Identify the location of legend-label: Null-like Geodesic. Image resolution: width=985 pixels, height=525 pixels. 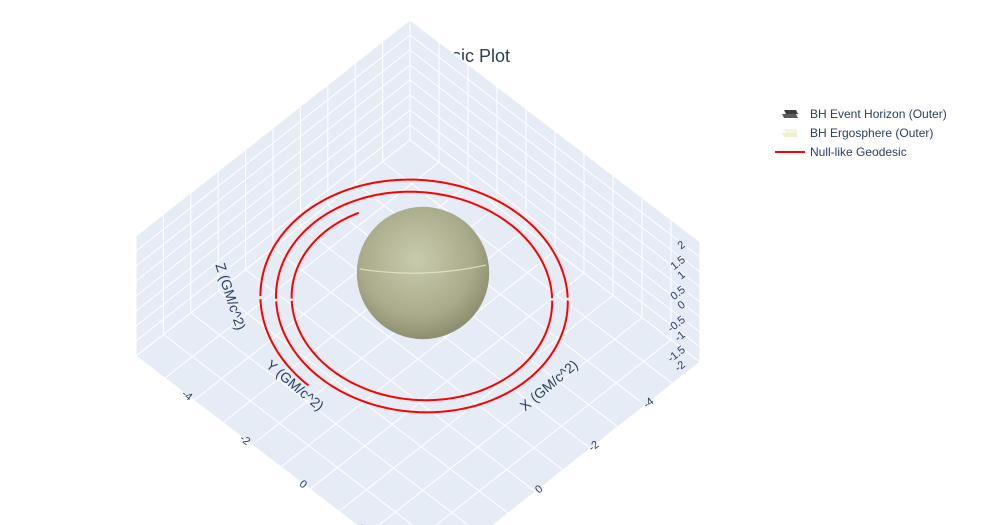
(858, 151).